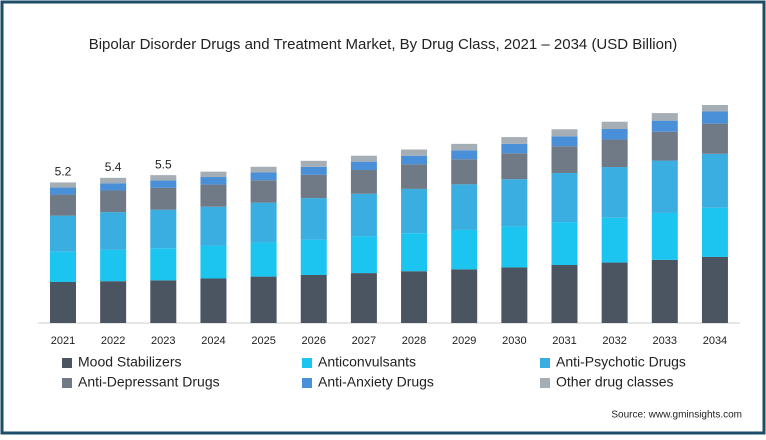 This screenshot has width=766, height=440. Describe the element at coordinates (376, 382) in the screenshot. I see `legend-label: Anti-Anxiety Drugs` at that location.